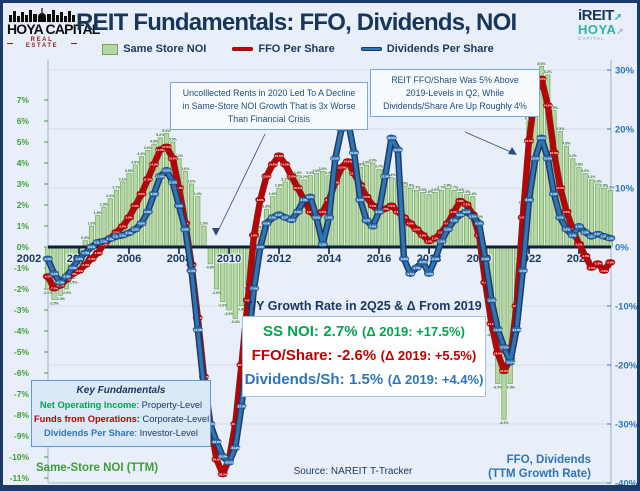 Image resolution: width=640 pixels, height=491 pixels. What do you see at coordinates (147, 212) in the screenshot?
I see `dividends-point-label: 6.0%` at bounding box center [147, 212].